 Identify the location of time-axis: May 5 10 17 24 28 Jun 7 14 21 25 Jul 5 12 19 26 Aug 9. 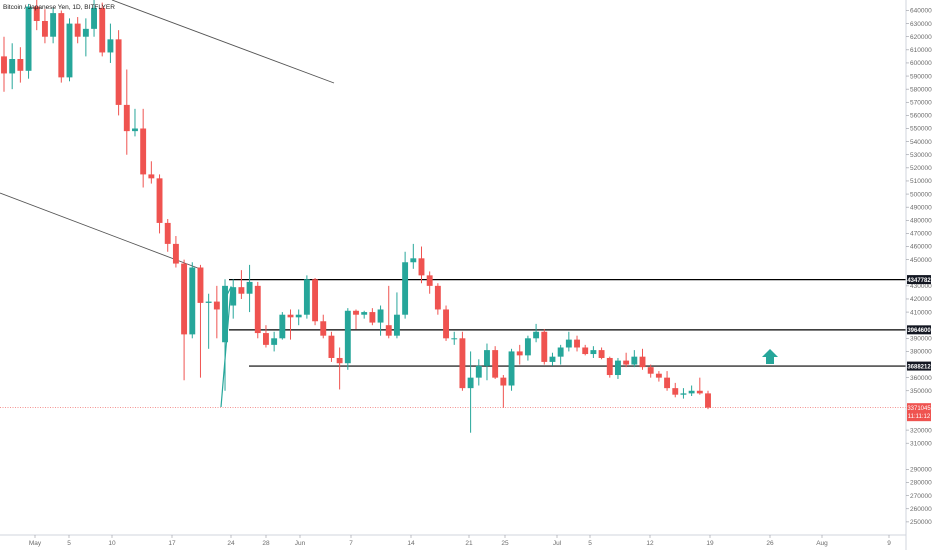
(453, 540).